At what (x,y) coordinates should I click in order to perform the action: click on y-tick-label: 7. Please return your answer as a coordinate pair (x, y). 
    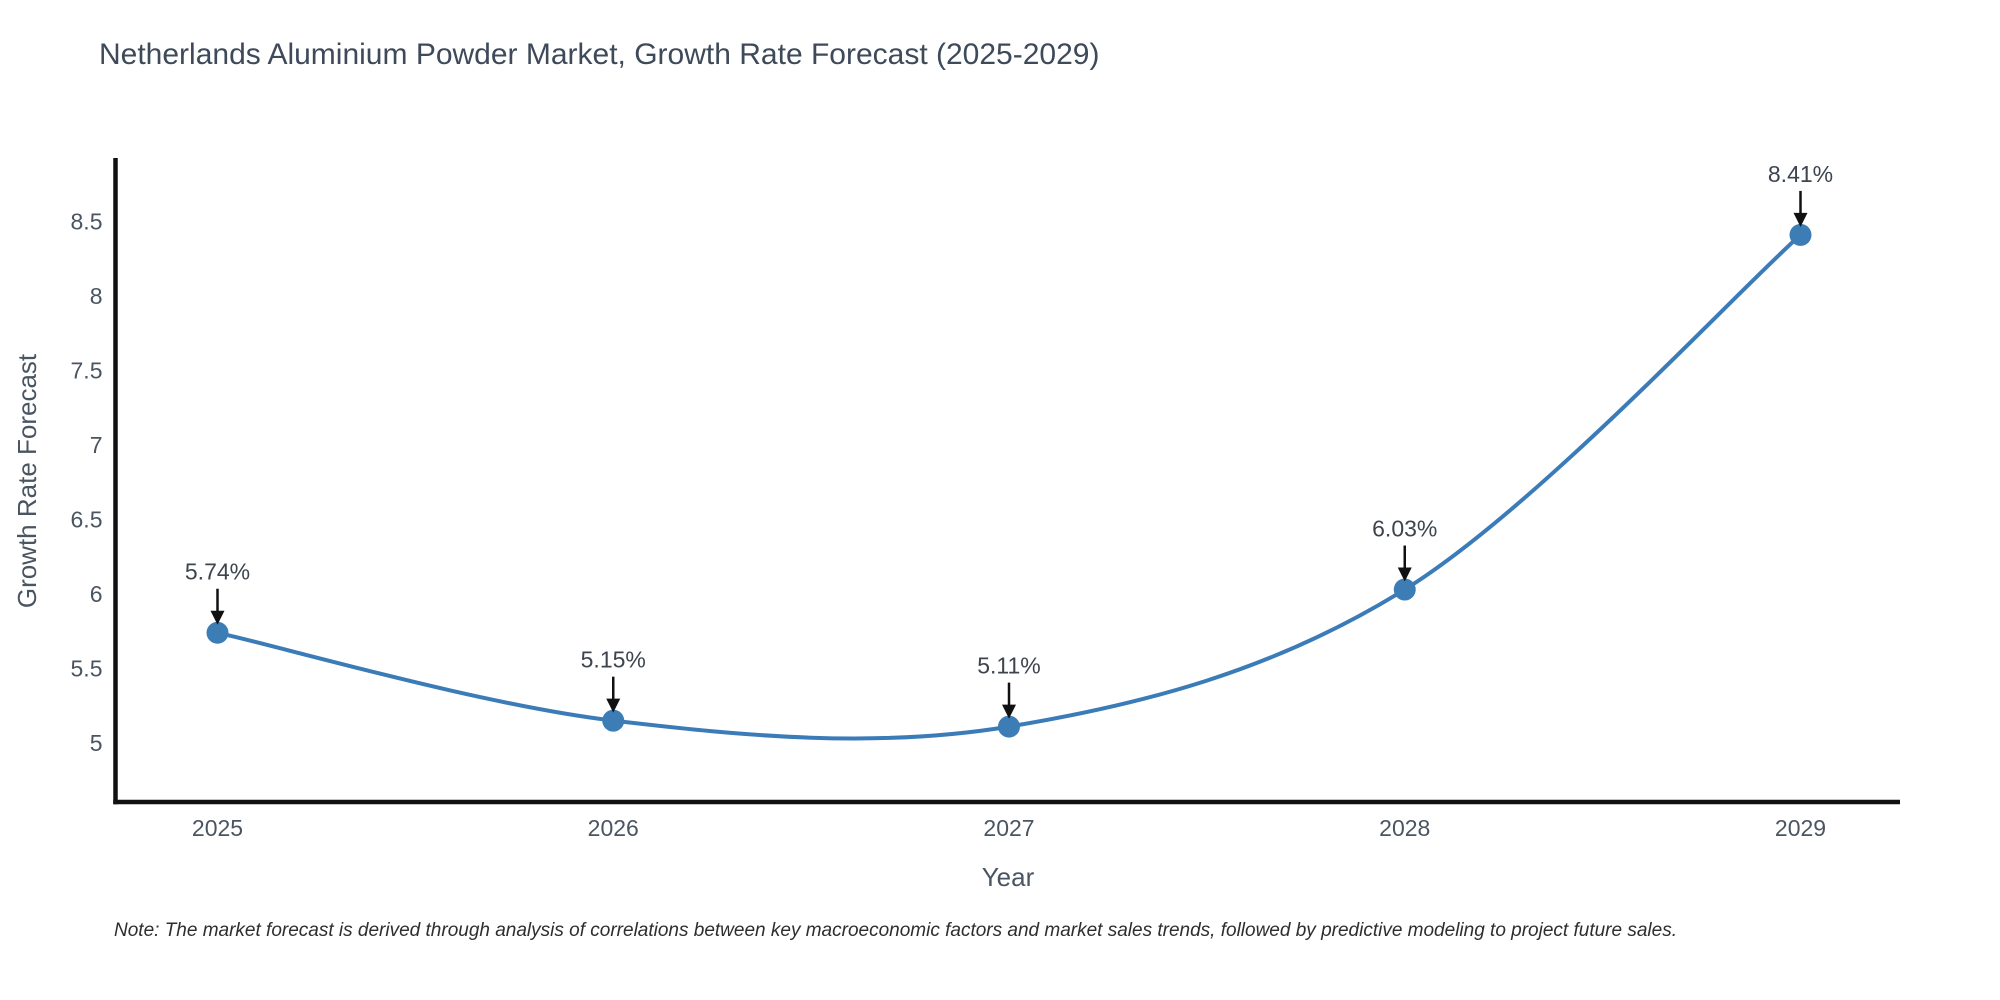
    Looking at the image, I should click on (96, 445).